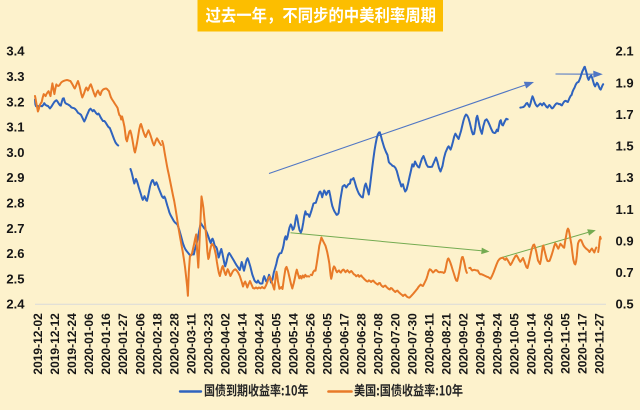 This screenshot has height=410, width=640. I want to click on svg-text: 2020-03-11, so click(191, 343).